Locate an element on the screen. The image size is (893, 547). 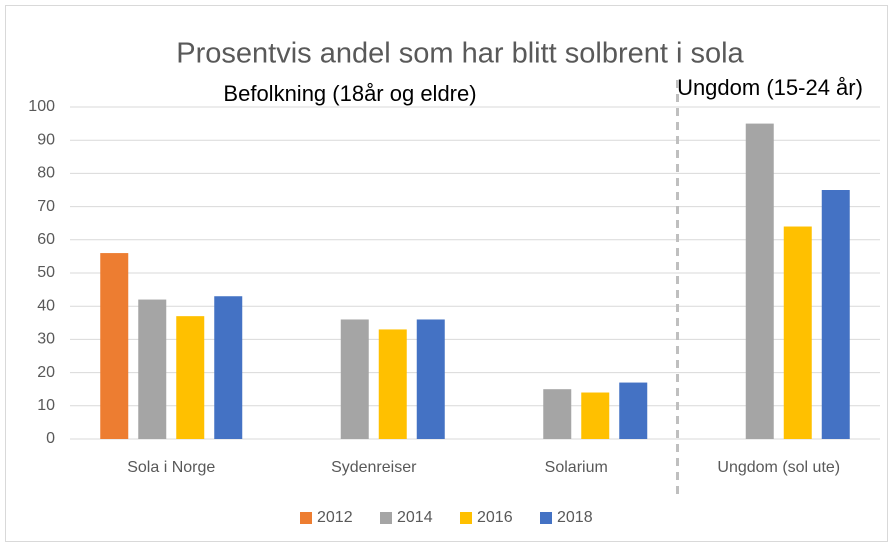
legend-label: 2012 is located at coordinates (335, 517).